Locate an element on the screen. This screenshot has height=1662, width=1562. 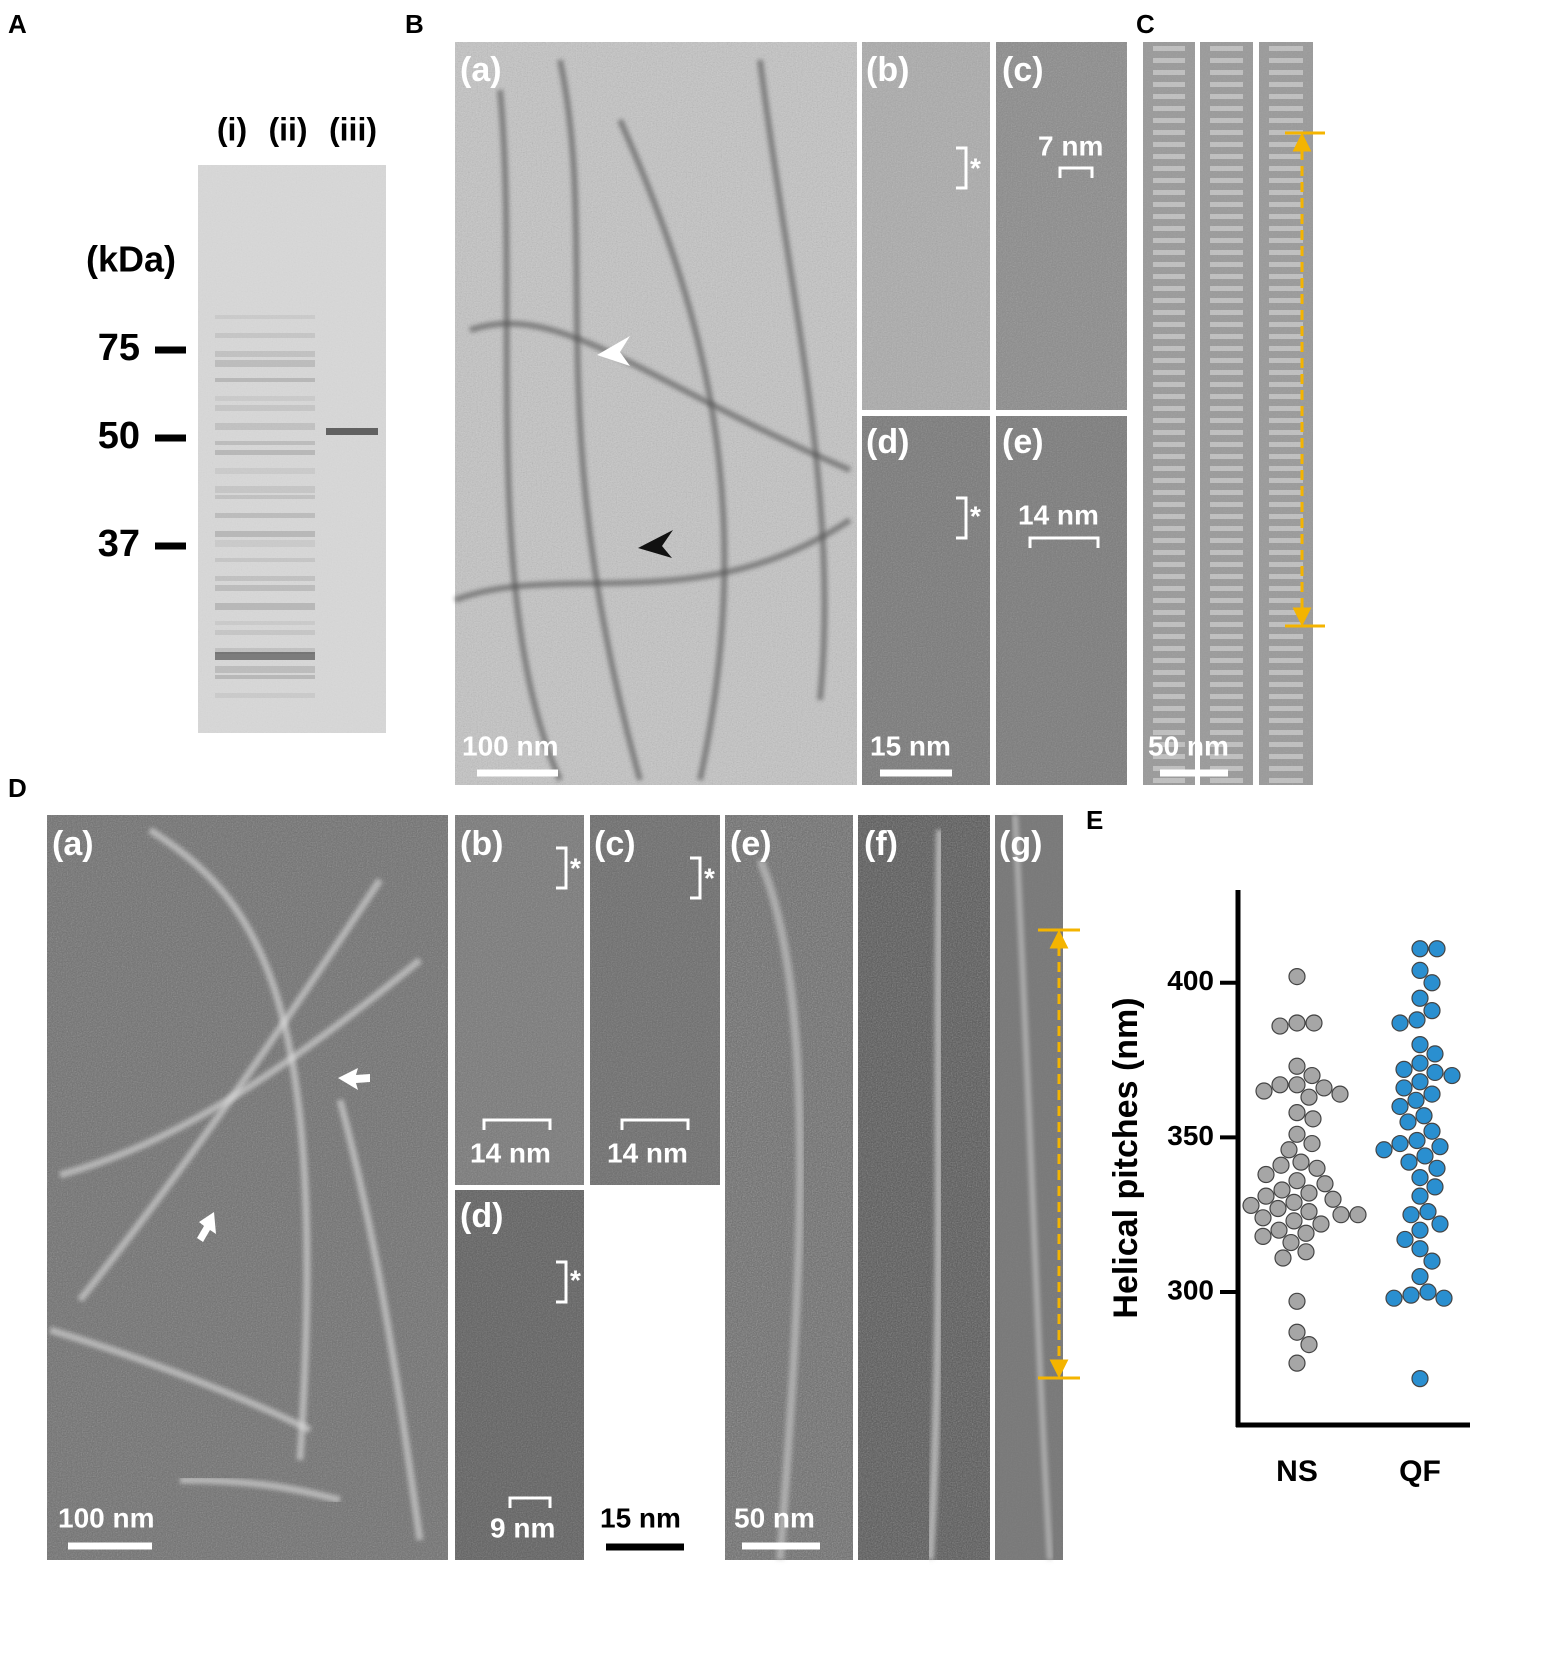
measure-label: 9 nm is located at coordinates (522, 1527).